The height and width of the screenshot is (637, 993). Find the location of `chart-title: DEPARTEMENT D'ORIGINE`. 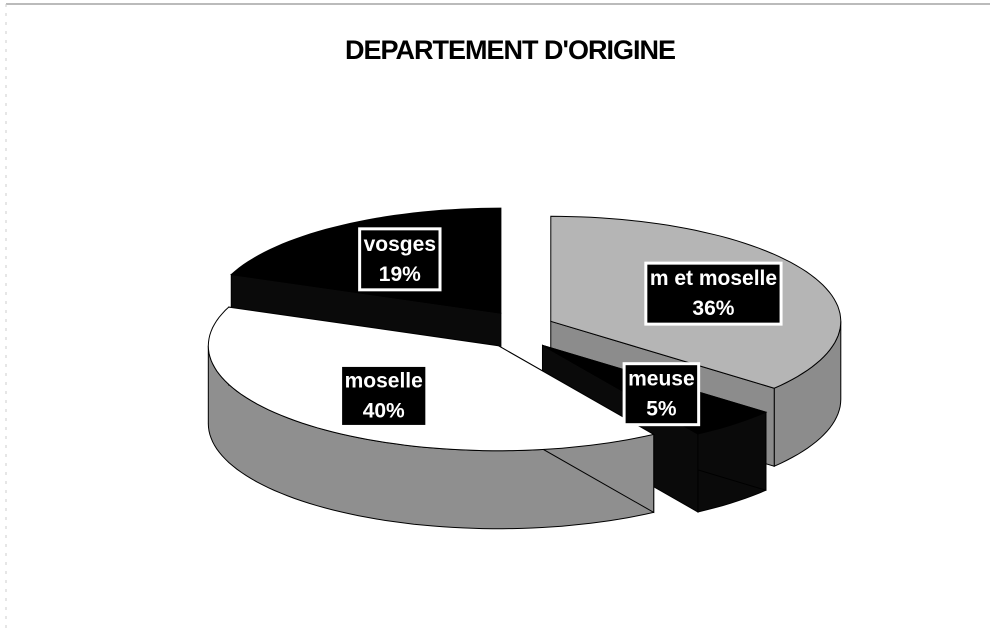

chart-title: DEPARTEMENT D'ORIGINE is located at coordinates (510, 50).